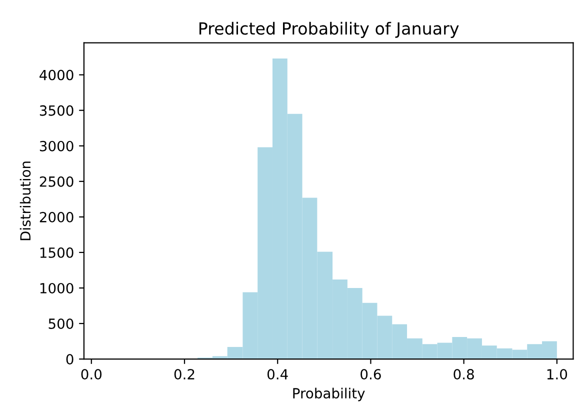  What do you see at coordinates (370, 374) in the screenshot?
I see `x-tick-label: 0.6` at bounding box center [370, 374].